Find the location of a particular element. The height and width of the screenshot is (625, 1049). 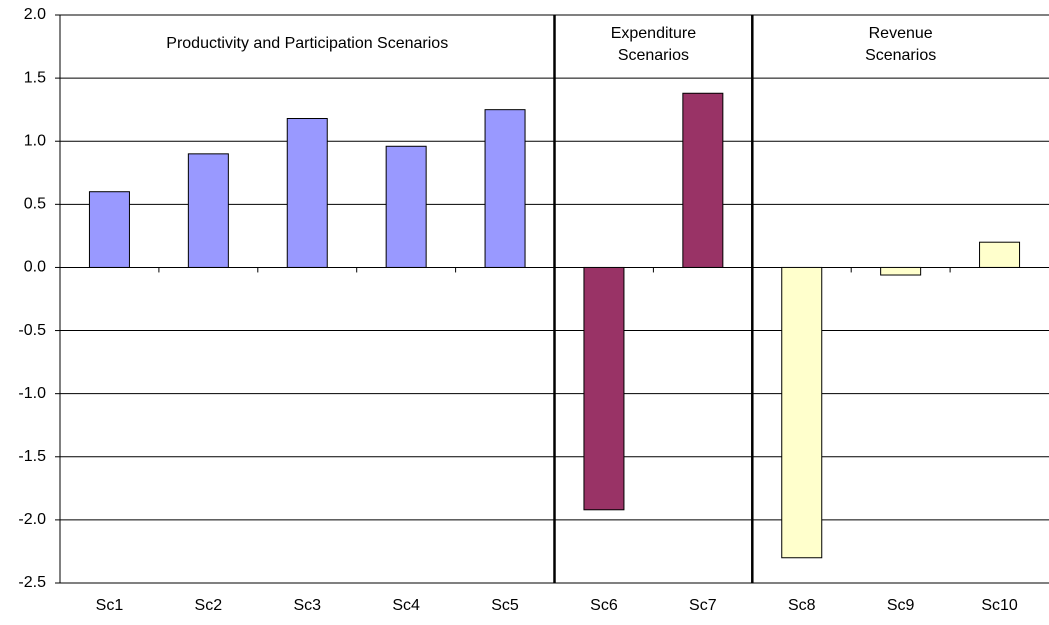

y-tick-label: -1.5 is located at coordinates (32, 456).